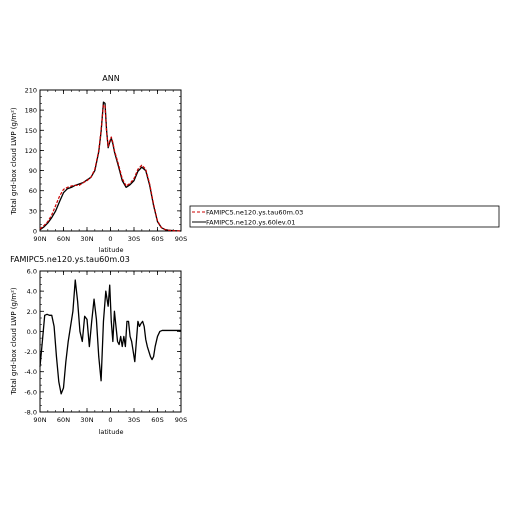 This screenshot has width=510, height=510. What do you see at coordinates (31, 131) in the screenshot?
I see `y-tick-label: 150` at bounding box center [31, 131].